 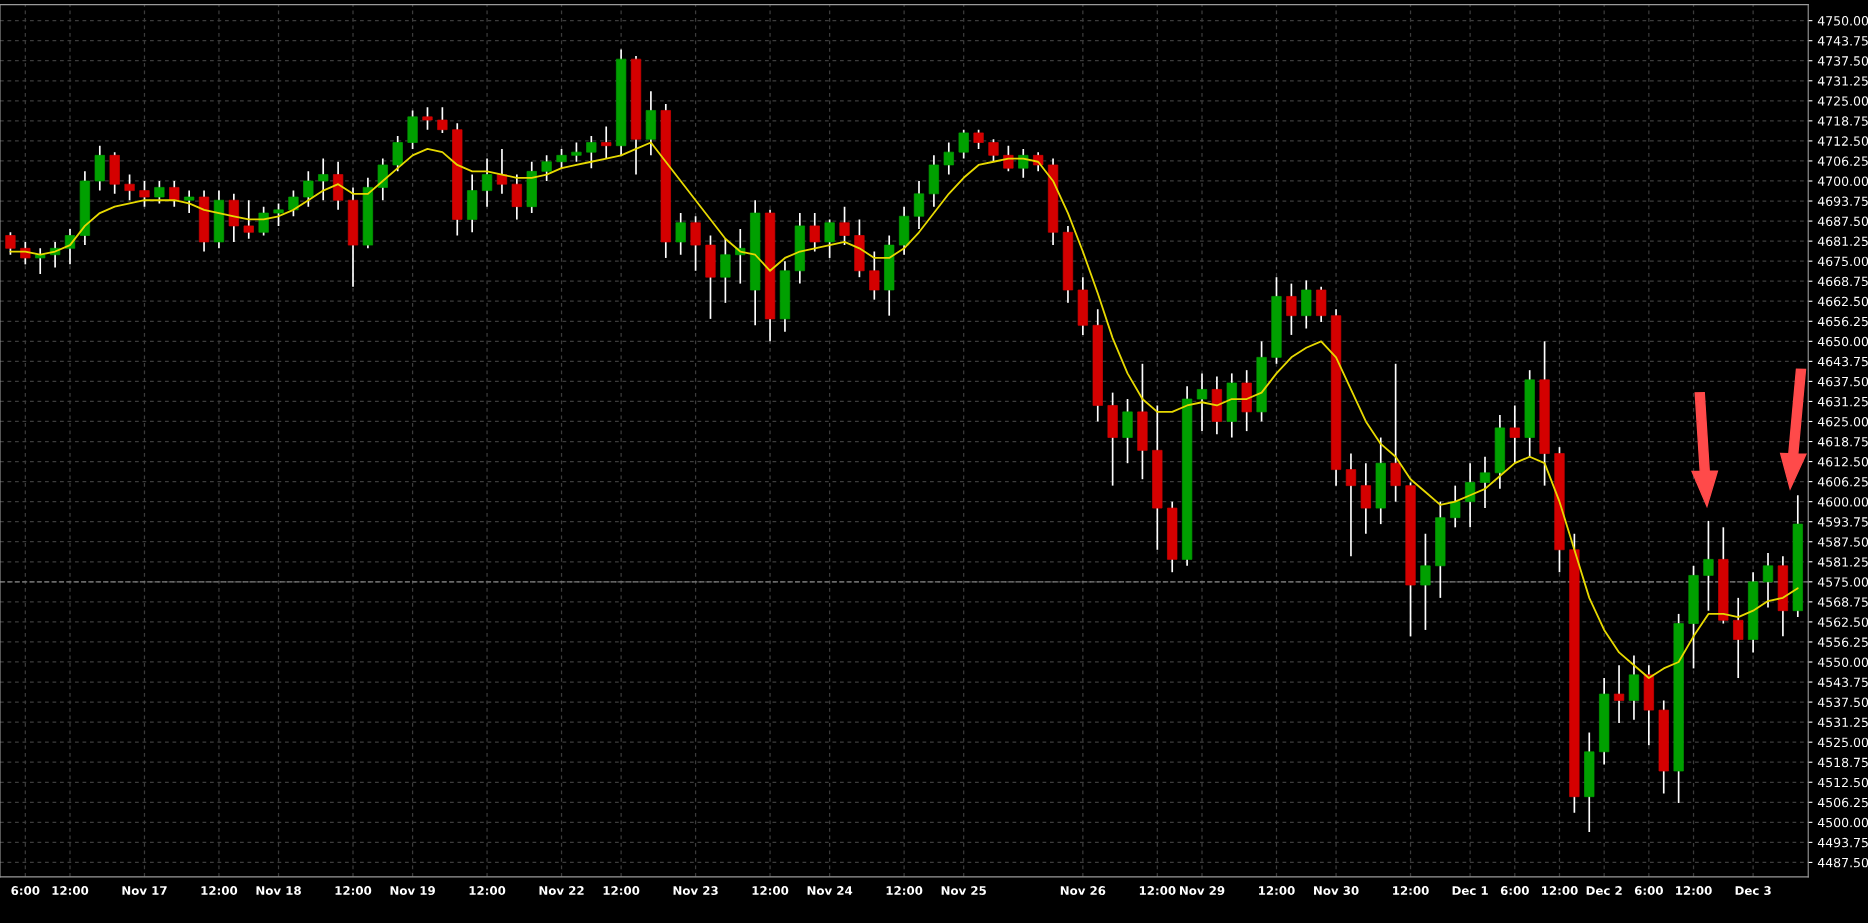 What do you see at coordinates (1842, 141) in the screenshot?
I see `y-tick-label: 4712.50` at bounding box center [1842, 141].